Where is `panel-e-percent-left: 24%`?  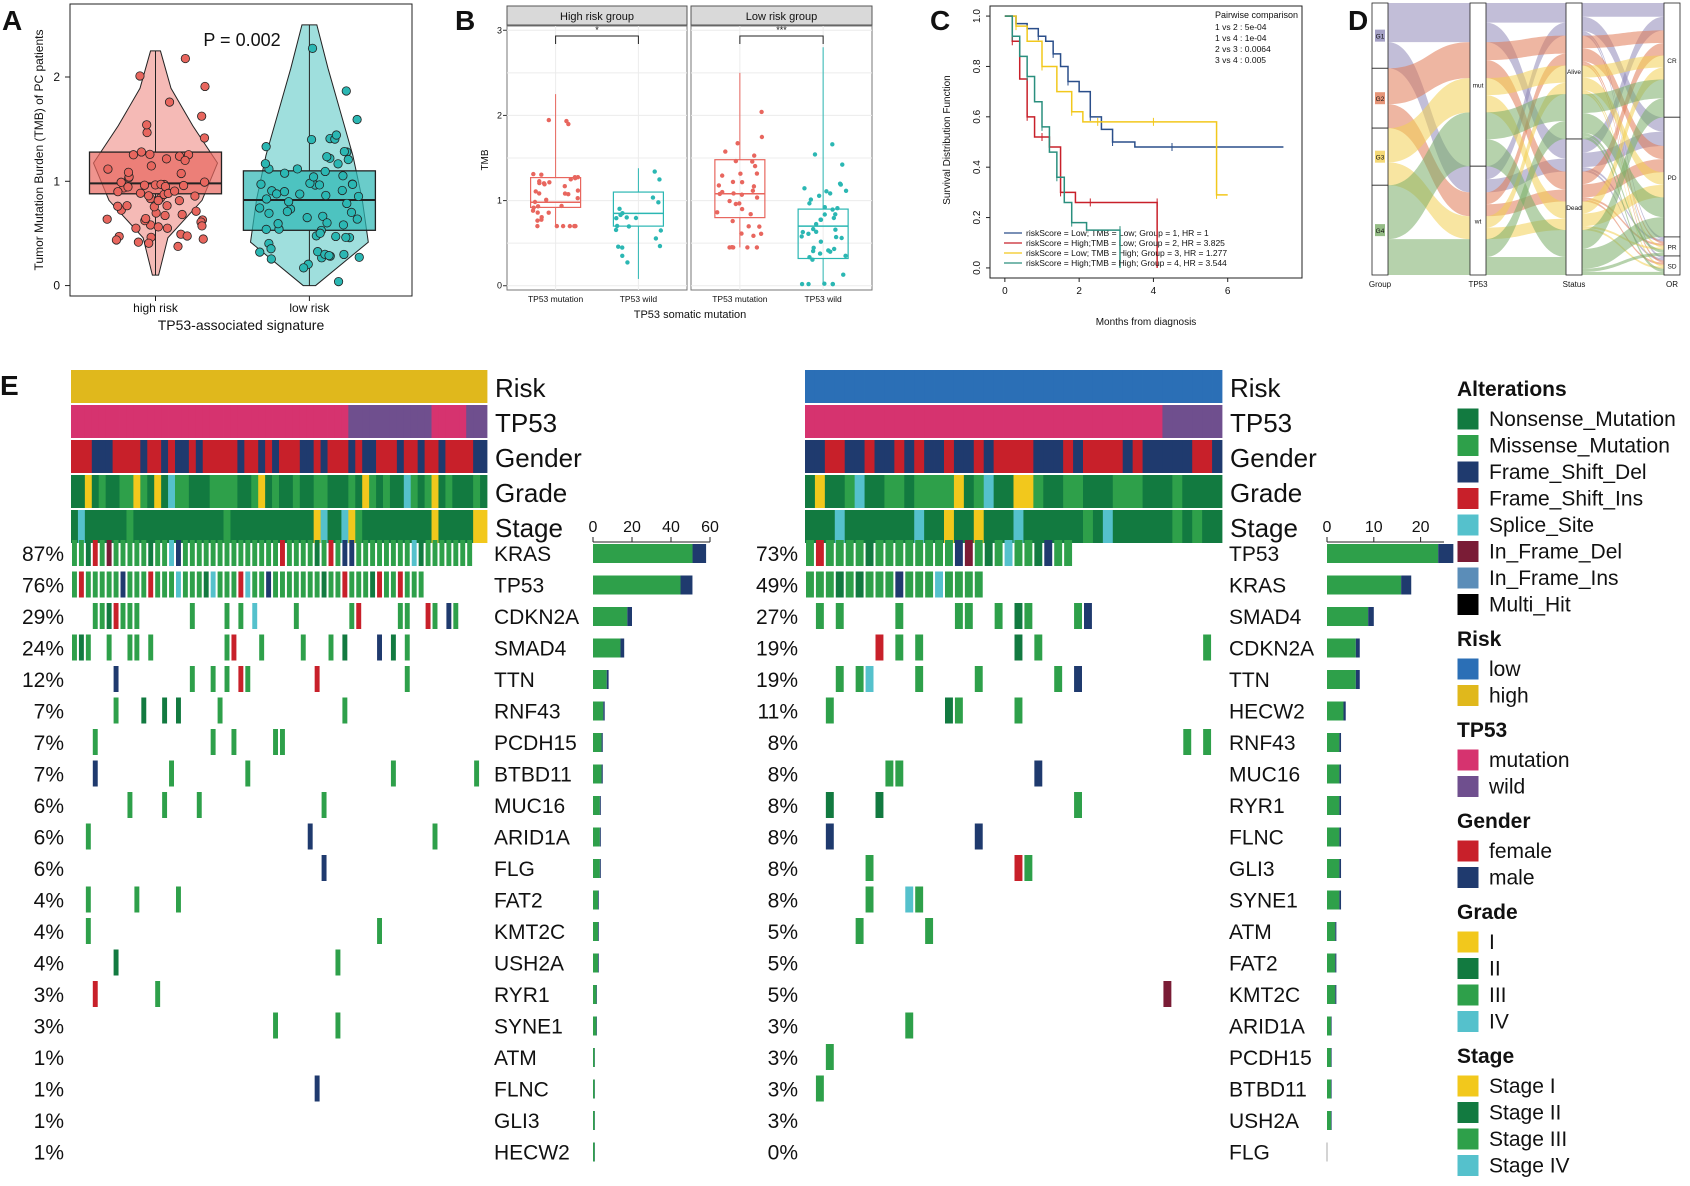
panel-e-percent-left: 24% is located at coordinates (43, 649).